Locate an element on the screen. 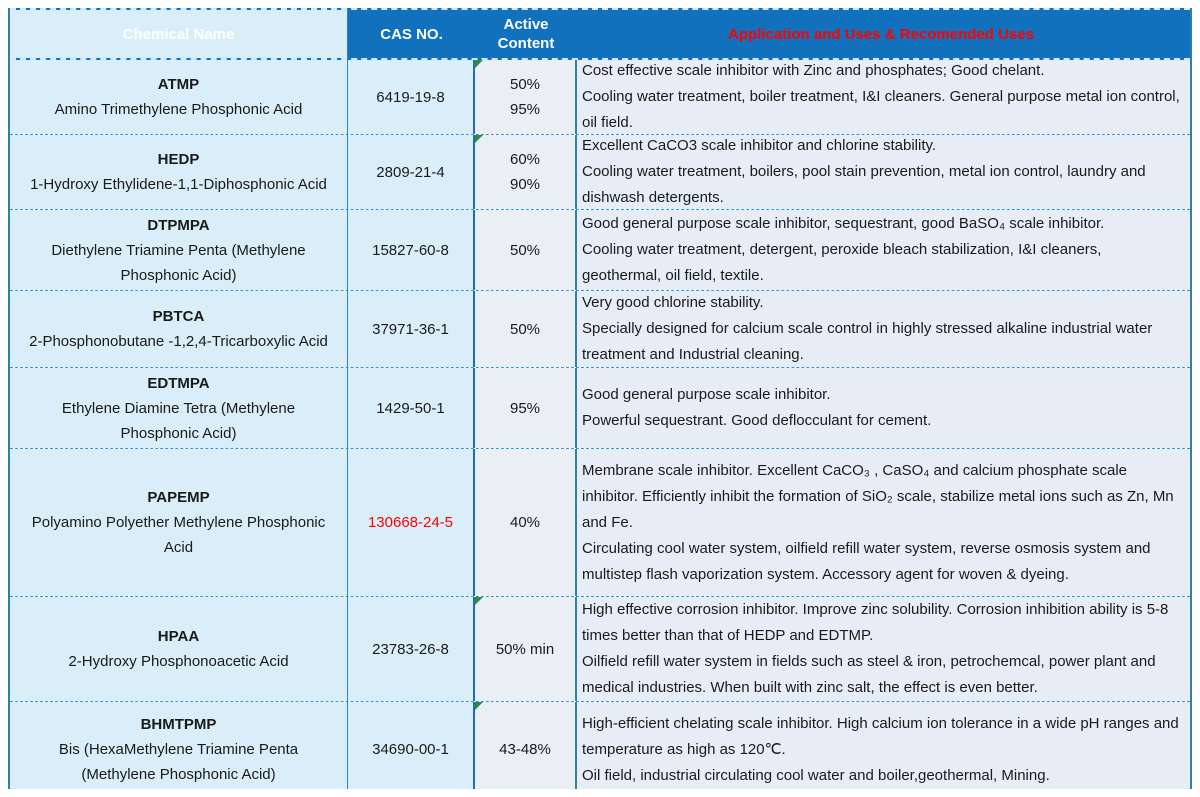 Image resolution: width=1200 pixels, height=797 pixels. active-content-cell: 60% 90% is located at coordinates (526, 172).